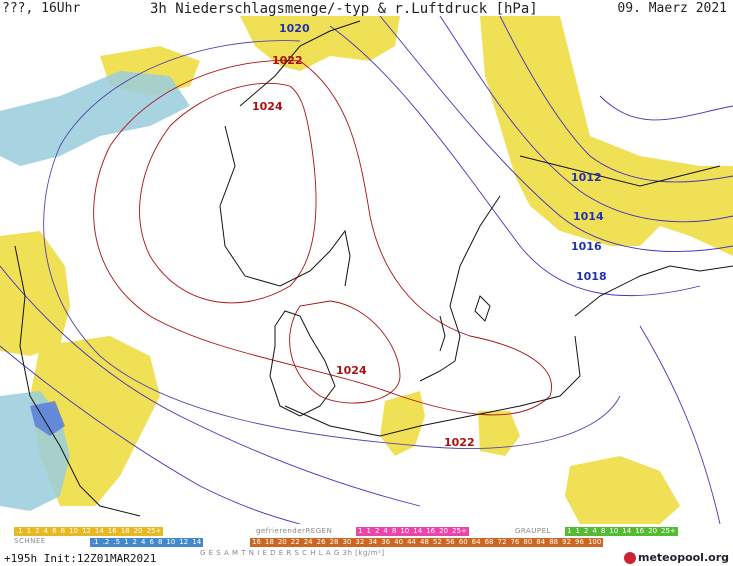 This screenshot has height=566, width=733. What do you see at coordinates (112, 531) in the screenshot?
I see `rain-scale-step: 16` at bounding box center [112, 531].